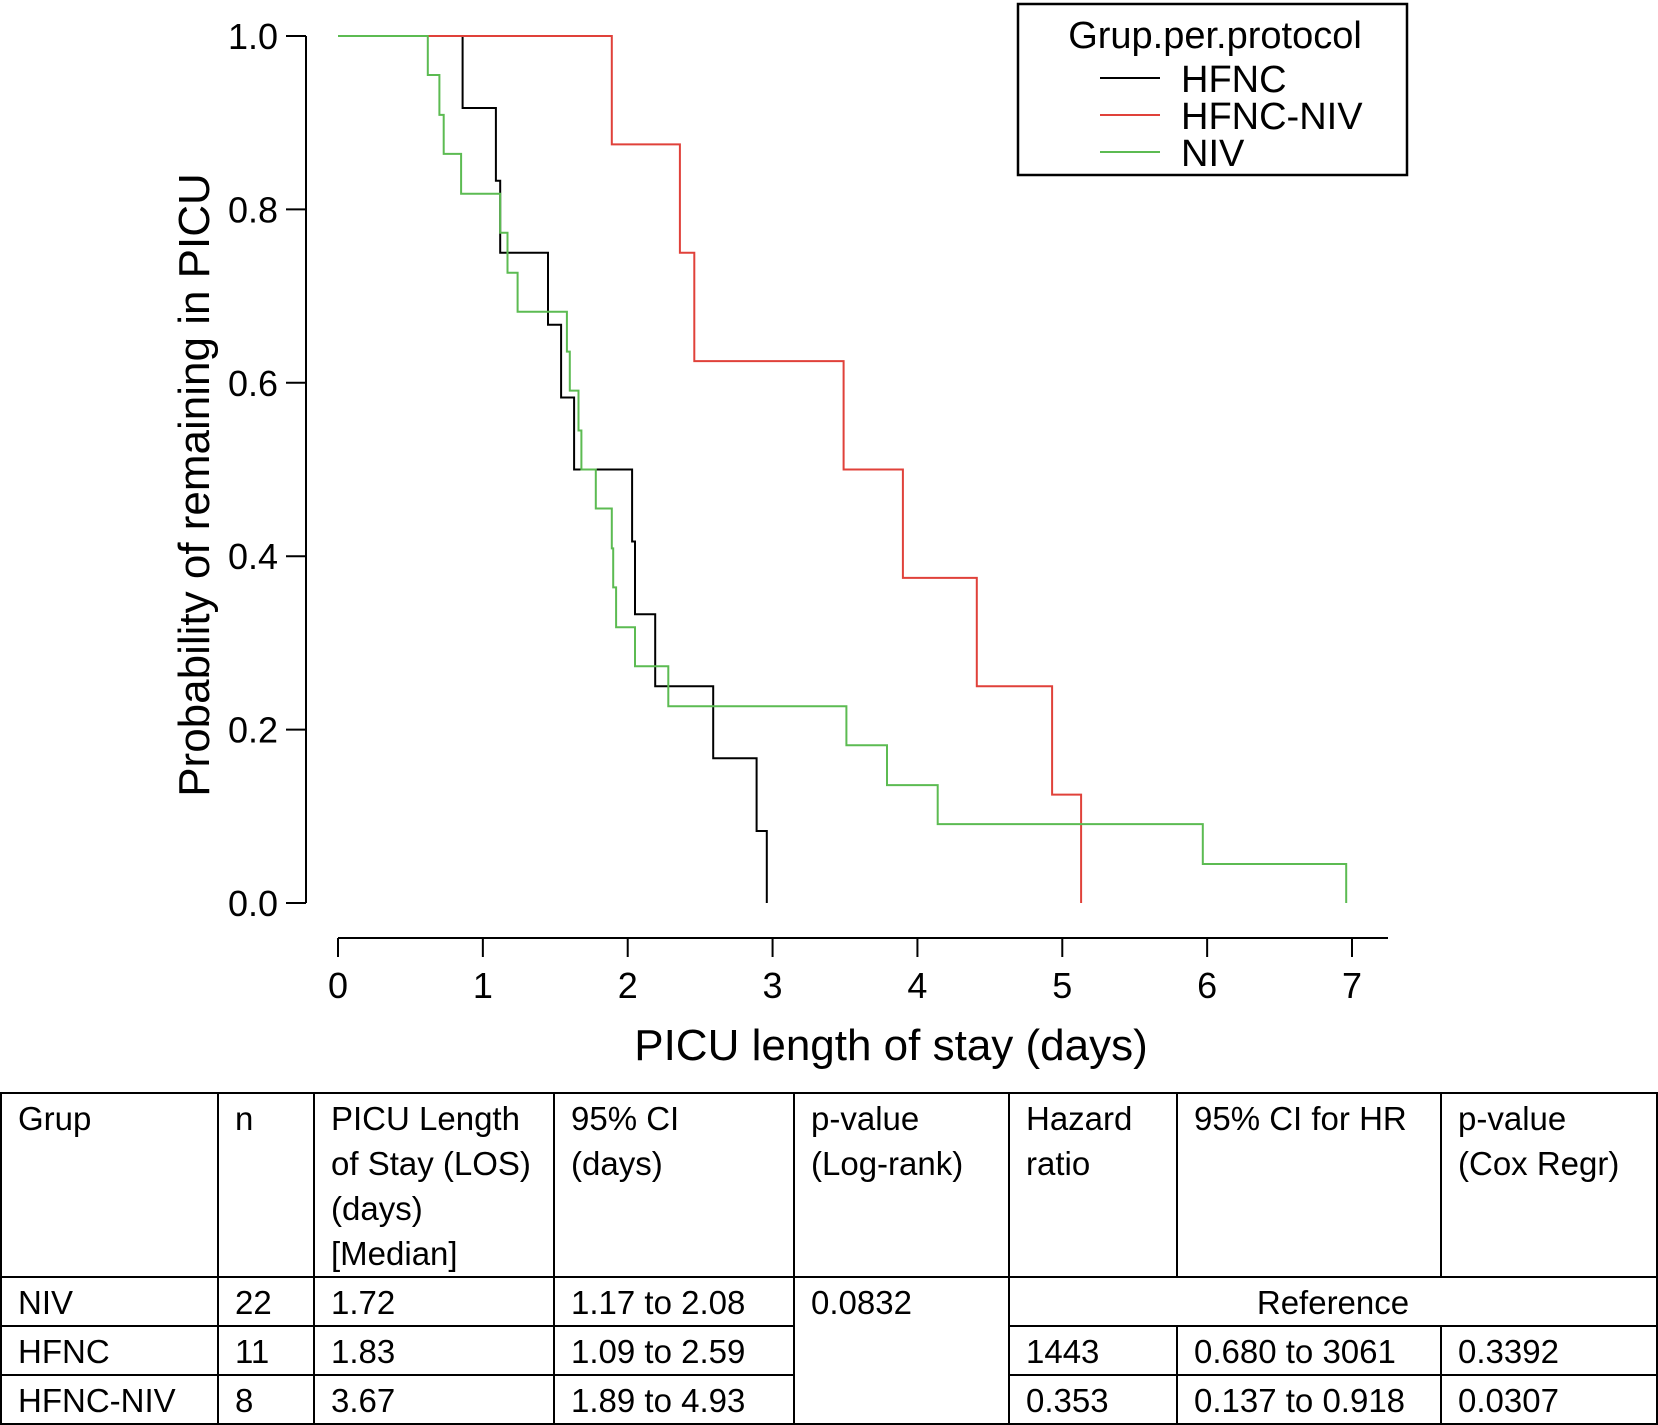 This screenshot has width=1658, height=1425. I want to click on legend-label: HFNC-NIV, so click(1272, 117).